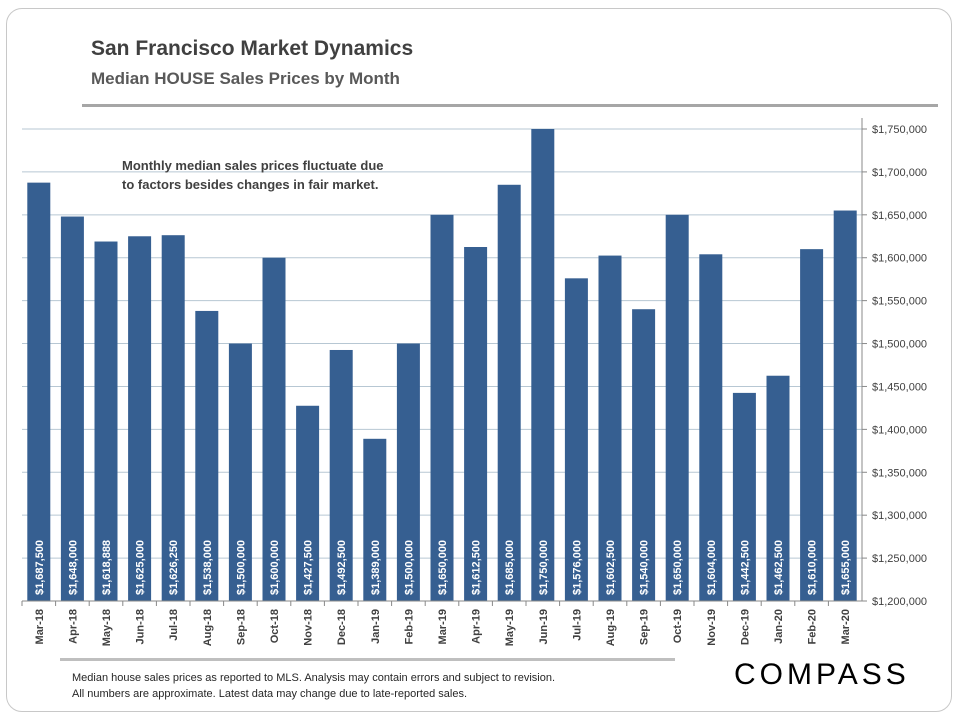  What do you see at coordinates (510, 567) in the screenshot?
I see `data-label: $1,685,000` at bounding box center [510, 567].